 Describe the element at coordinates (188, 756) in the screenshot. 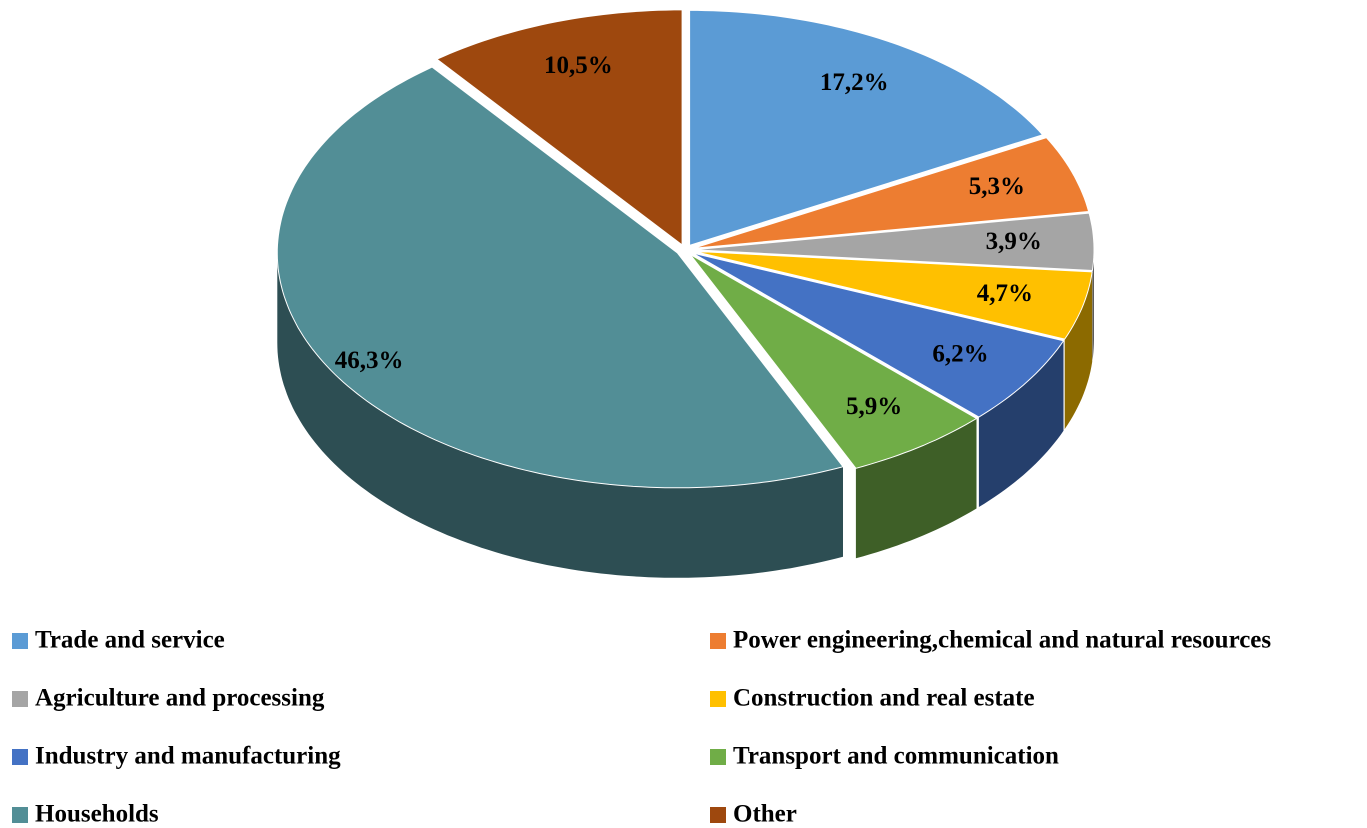

I see `legend-label: Industry and manufacturing` at that location.